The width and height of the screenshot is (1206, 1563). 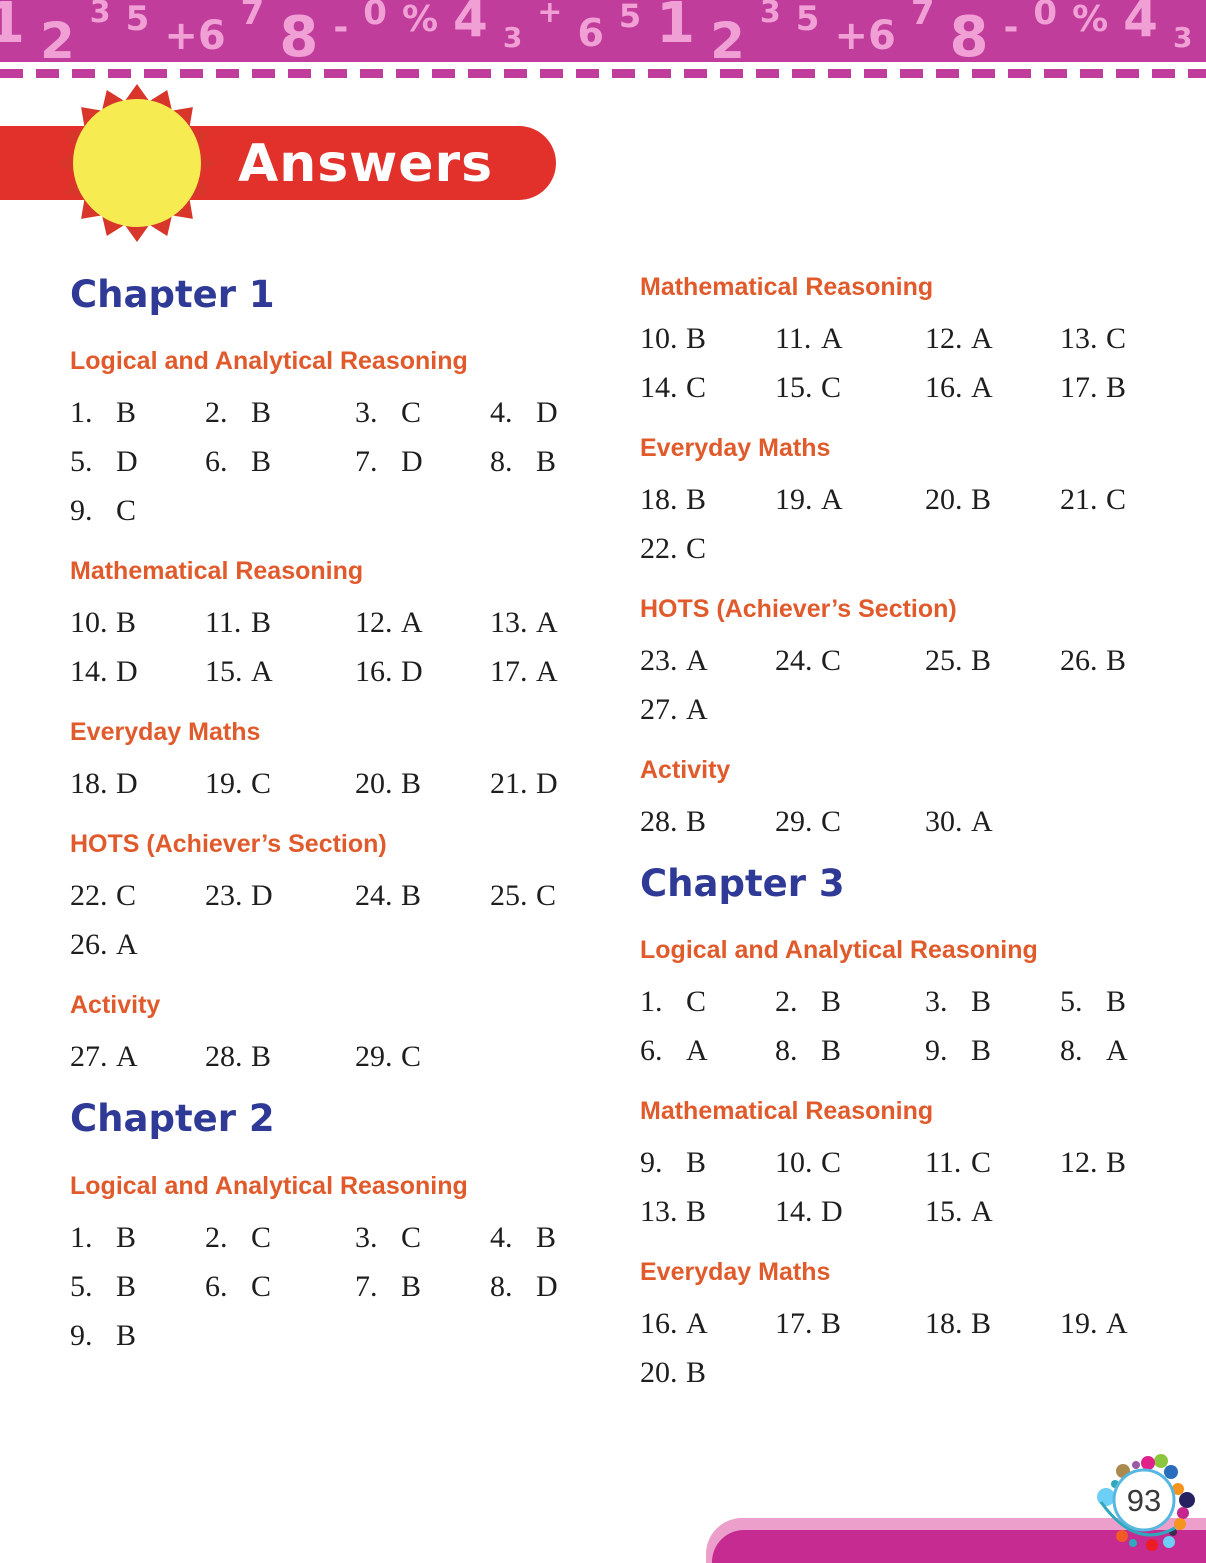 I want to click on pattern-glyph: 3, so click(x=512, y=37).